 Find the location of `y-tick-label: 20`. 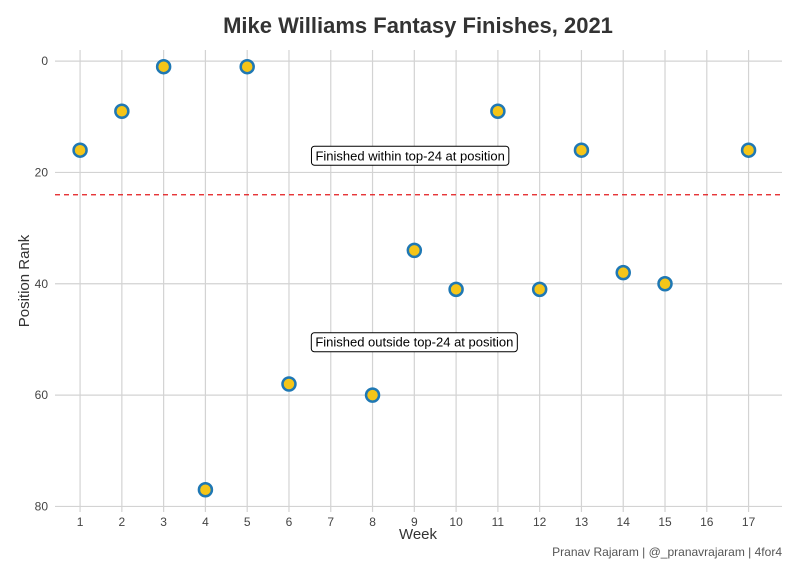

y-tick-label: 20 is located at coordinates (42, 172).